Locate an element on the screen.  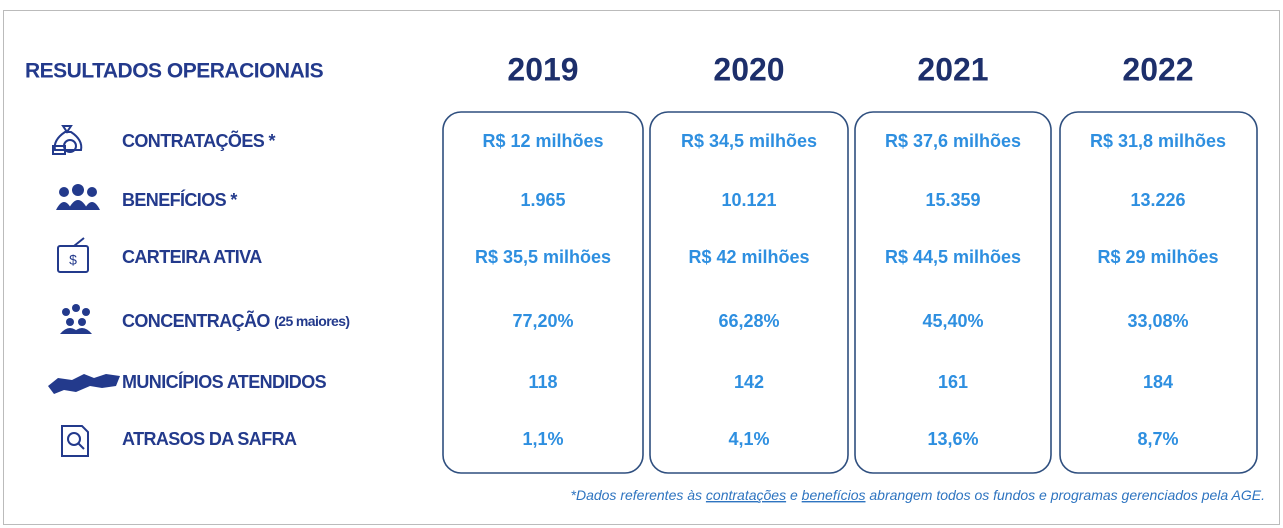
cell-value: R$ 44,5 milhões is located at coordinates (953, 257).